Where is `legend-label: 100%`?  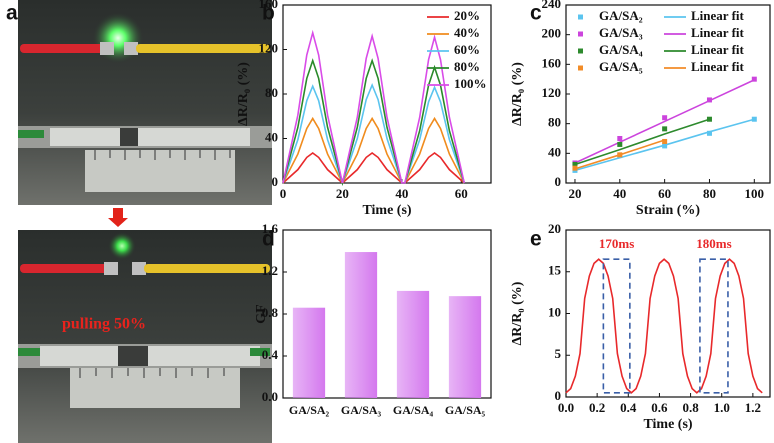
legend-label: 100% is located at coordinates (470, 83).